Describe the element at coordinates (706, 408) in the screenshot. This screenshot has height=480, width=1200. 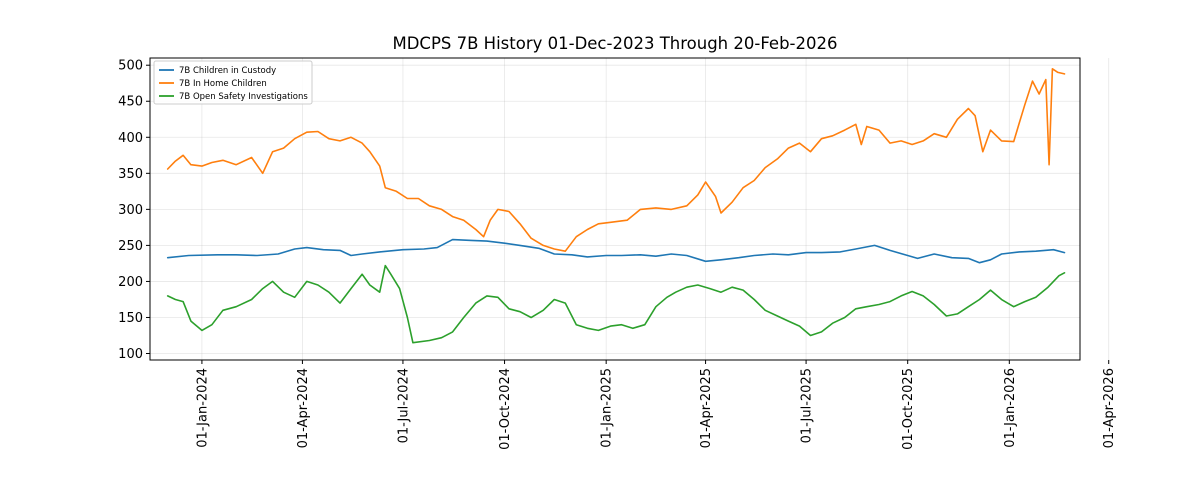
I see `x-tick-label: 01-Apr-2025` at that location.